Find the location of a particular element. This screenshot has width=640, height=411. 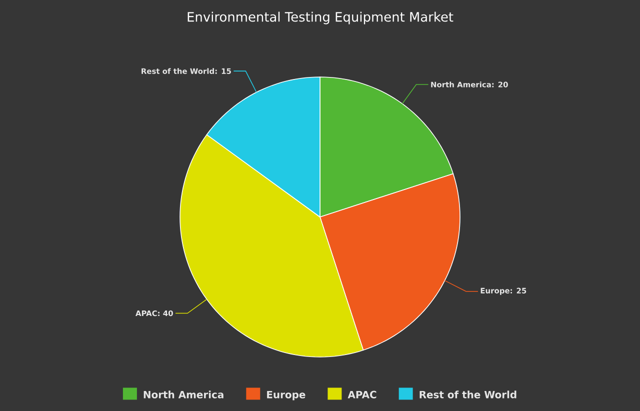

chart-title: Environmental Testing Equipment Market is located at coordinates (321, 18).